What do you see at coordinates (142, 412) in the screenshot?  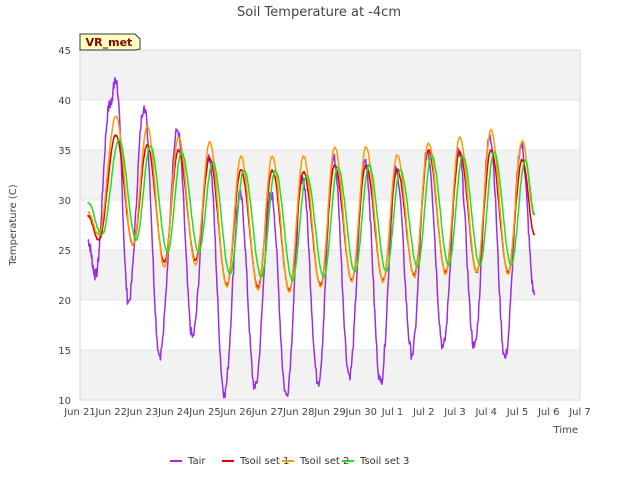 I see `x-tick-label: Jun 23` at bounding box center [142, 412].